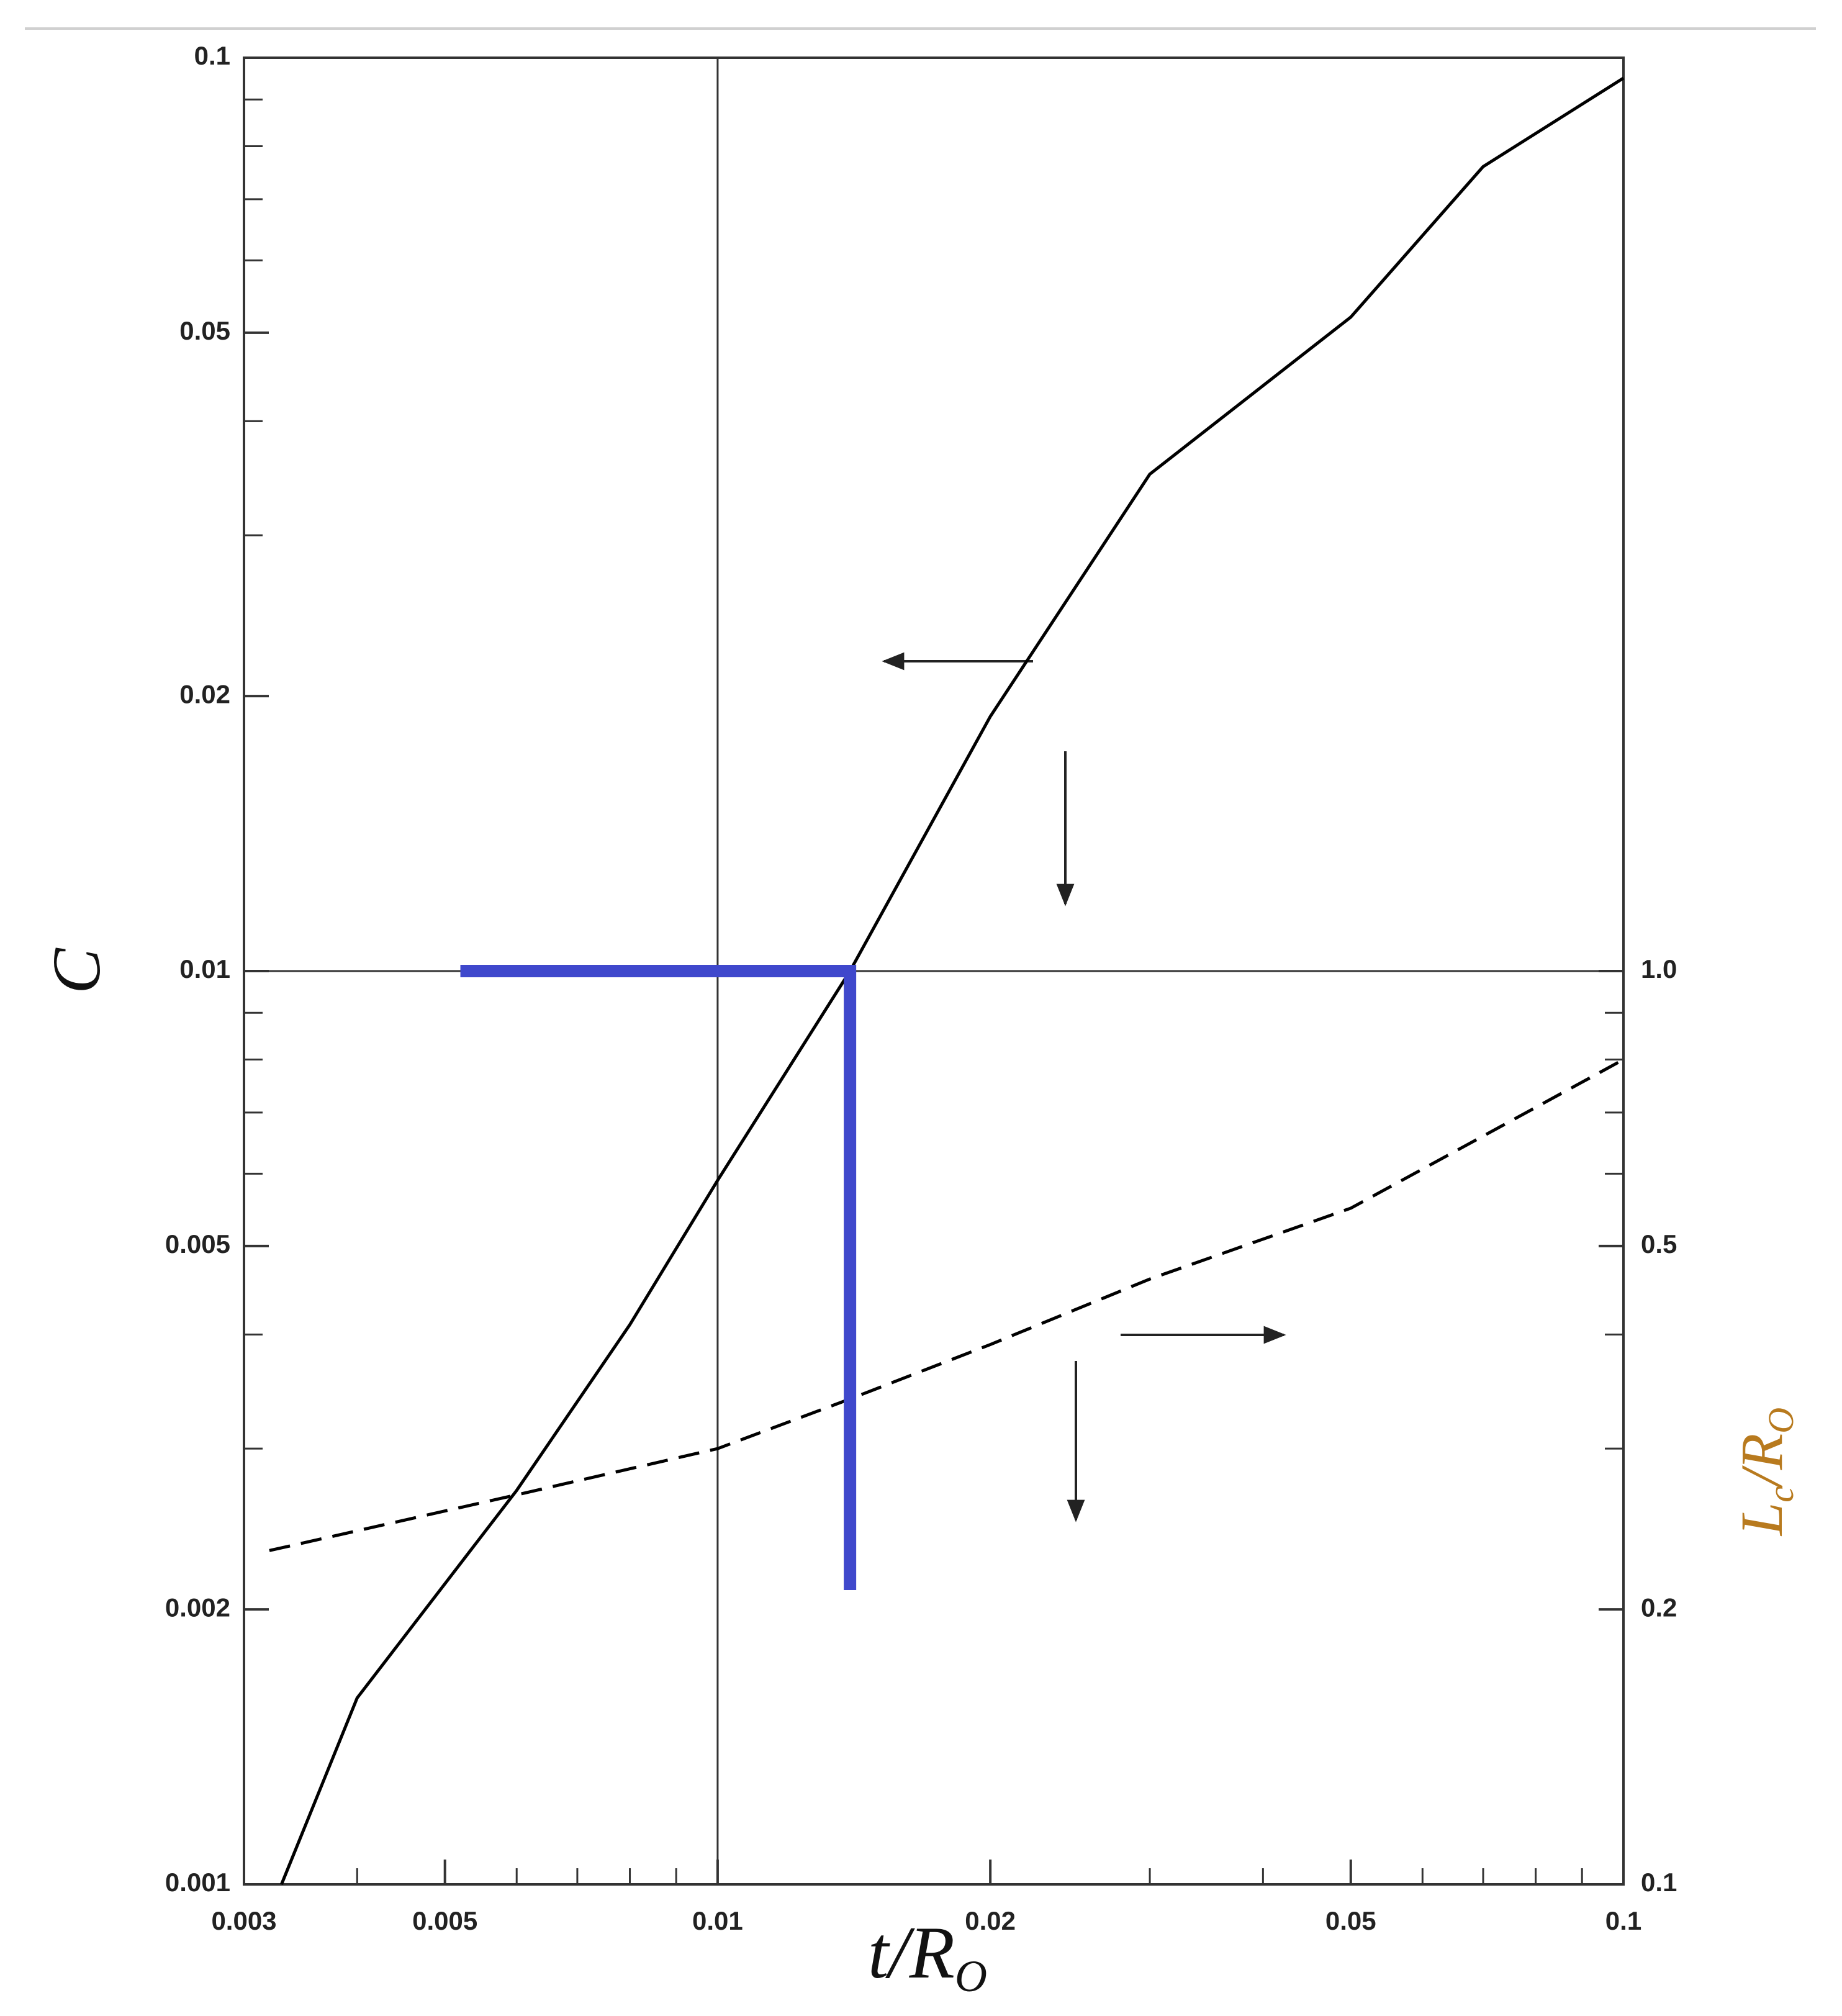 The height and width of the screenshot is (2016, 1842). I want to click on guide-line, so click(658, 1278).